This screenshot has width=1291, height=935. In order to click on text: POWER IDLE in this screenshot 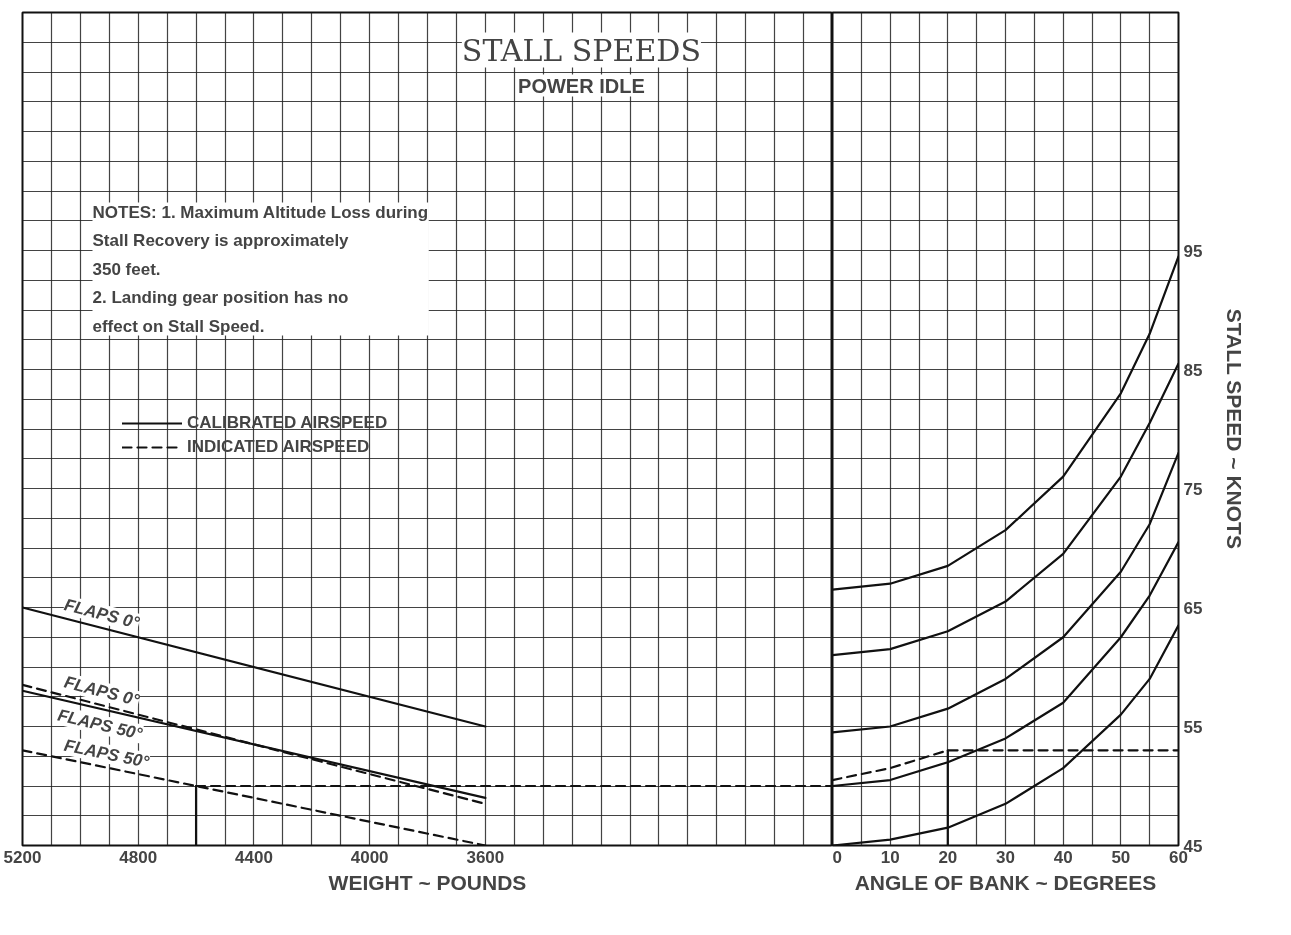, I will do `click(581, 85)`.